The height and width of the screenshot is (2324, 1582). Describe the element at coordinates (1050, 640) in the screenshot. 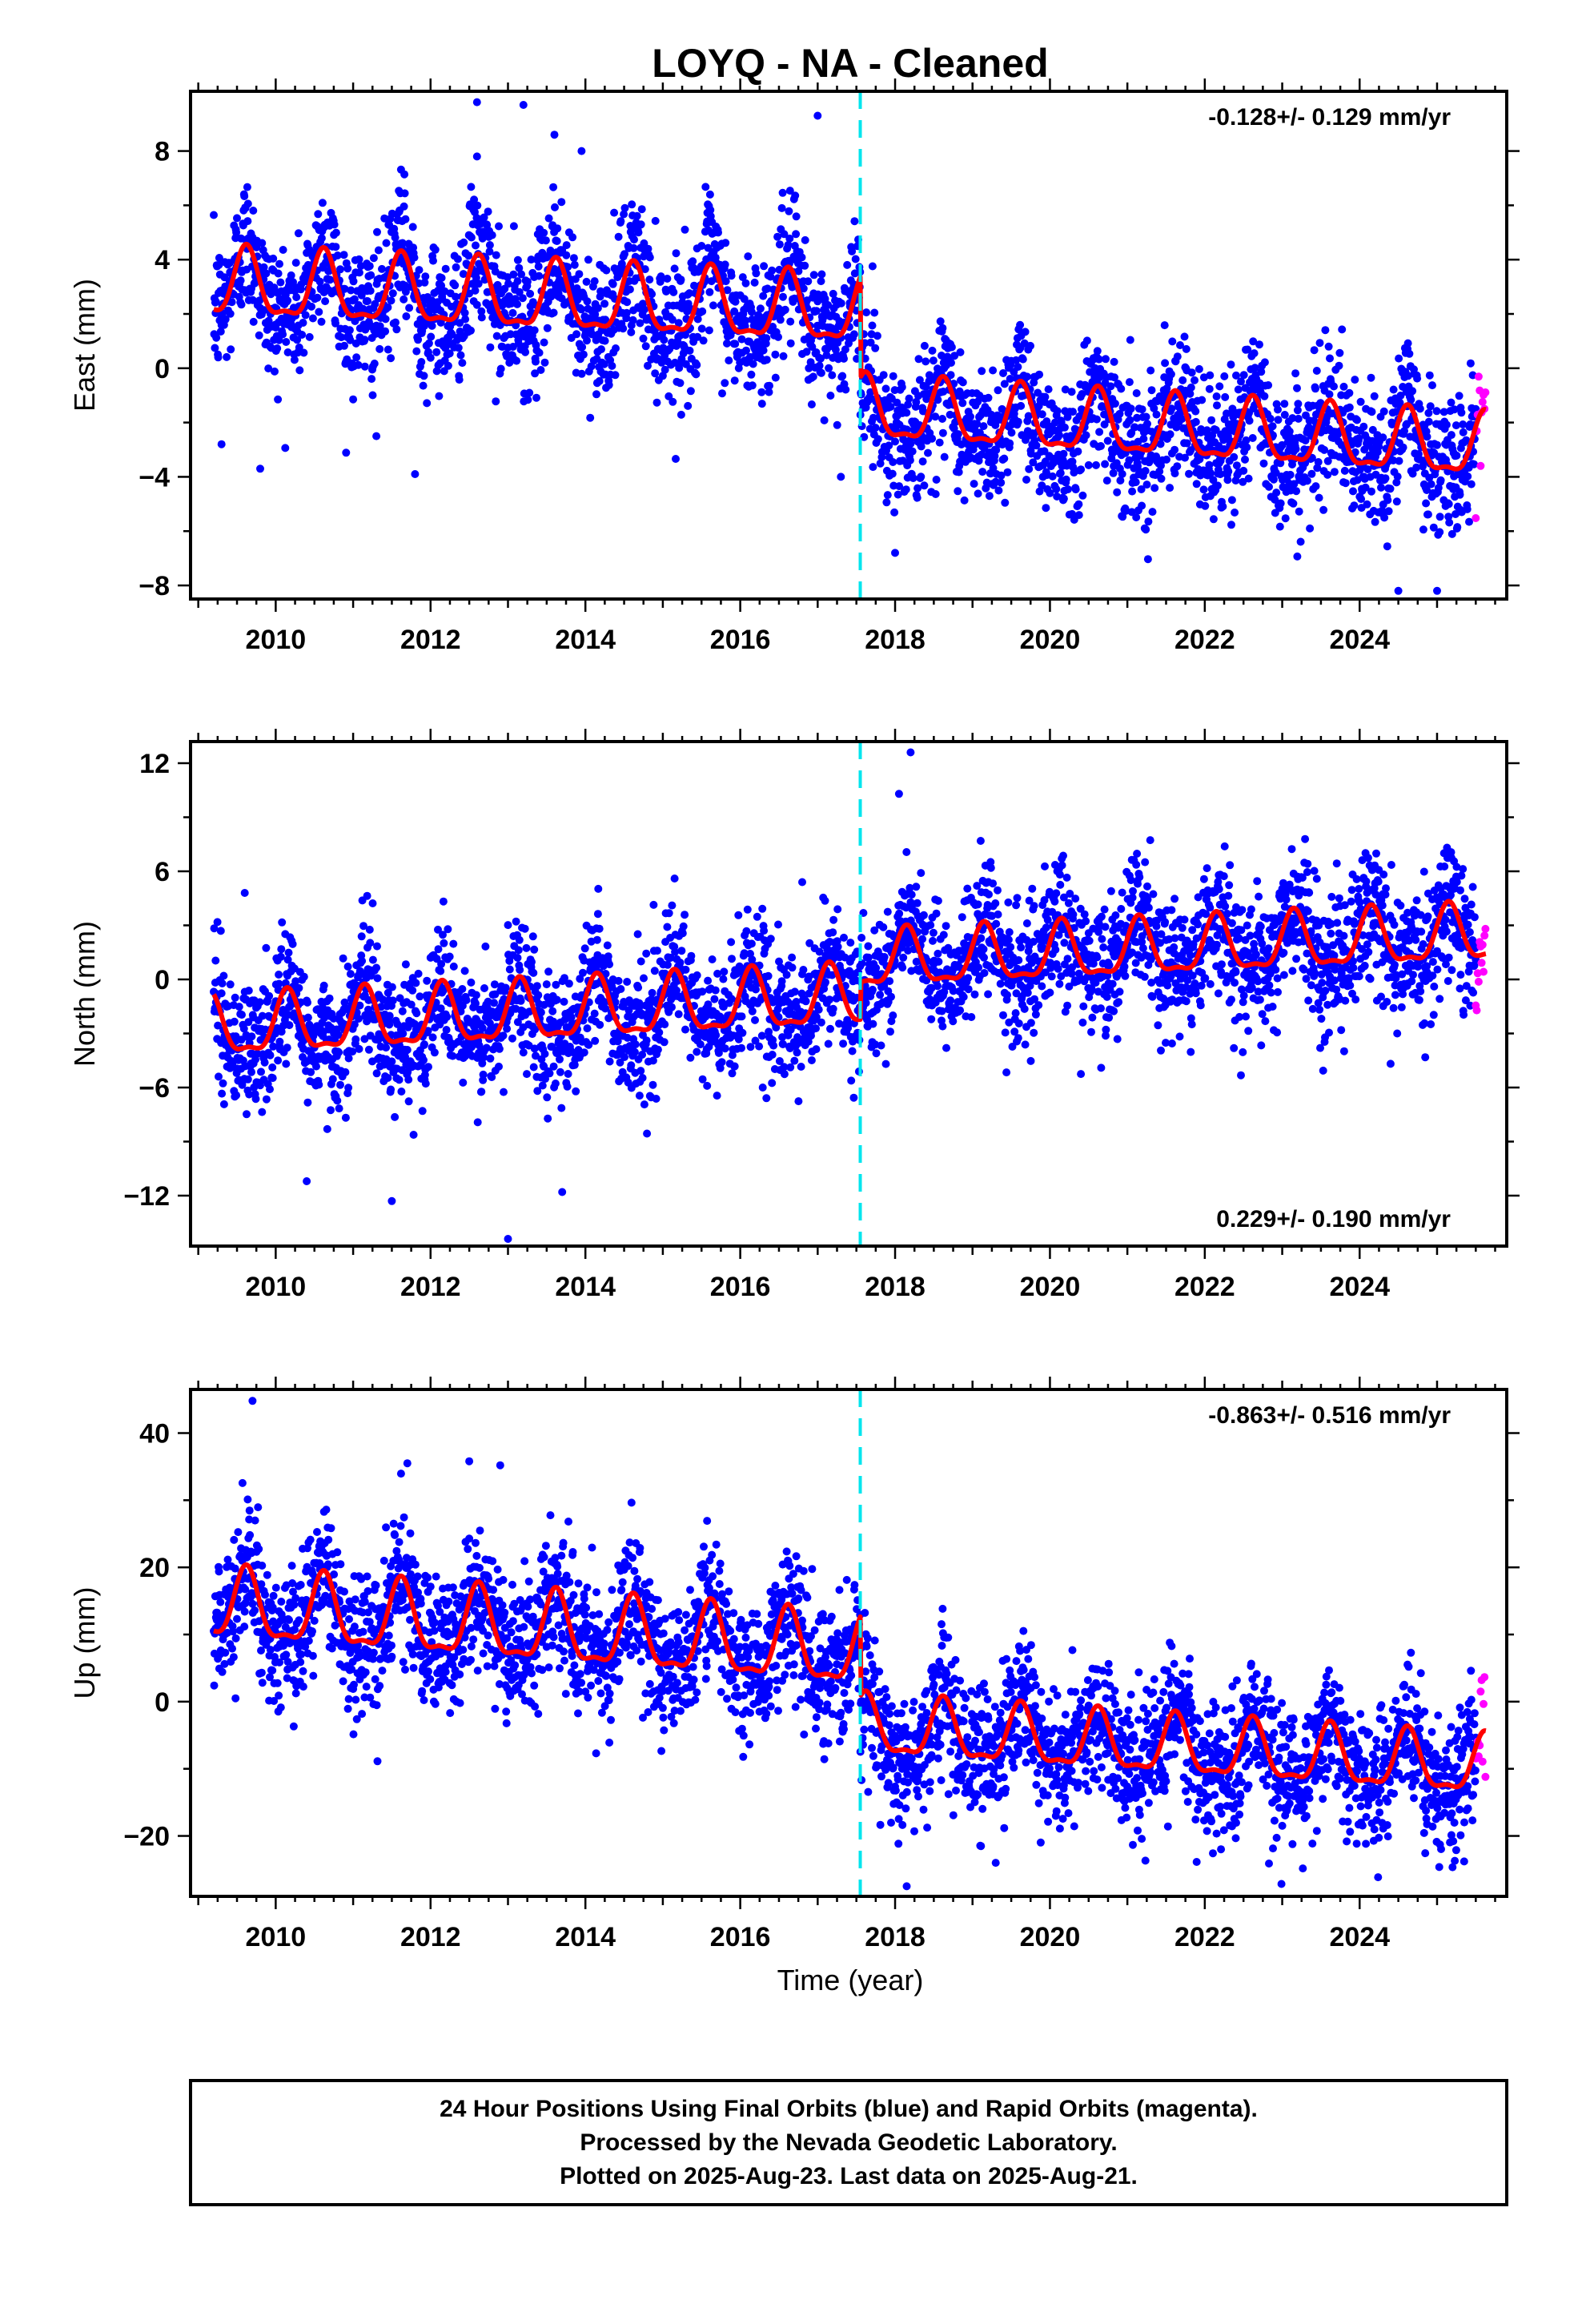

I see `x-tick-label: 2020` at that location.